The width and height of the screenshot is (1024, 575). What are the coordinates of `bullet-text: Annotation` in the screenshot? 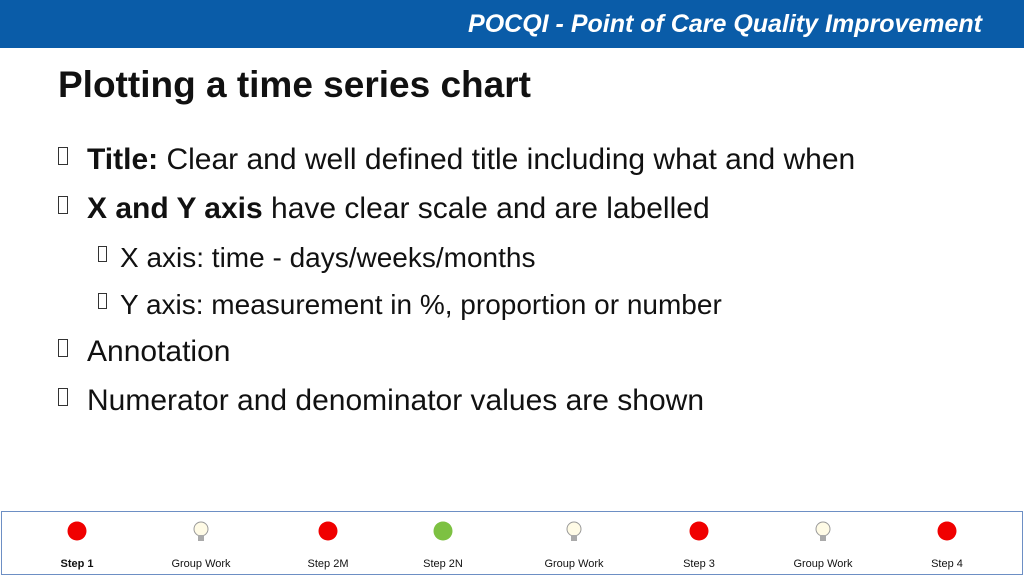 It's located at (159, 351).